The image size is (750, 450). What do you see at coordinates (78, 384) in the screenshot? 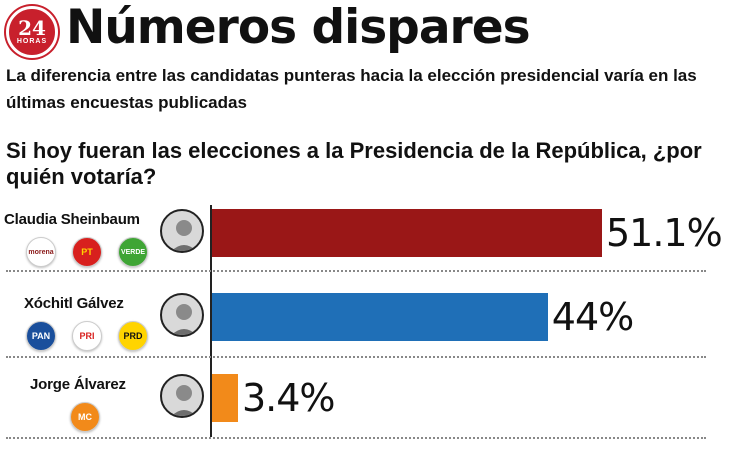
I see `candidate-name: Jorge Álvarez` at bounding box center [78, 384].